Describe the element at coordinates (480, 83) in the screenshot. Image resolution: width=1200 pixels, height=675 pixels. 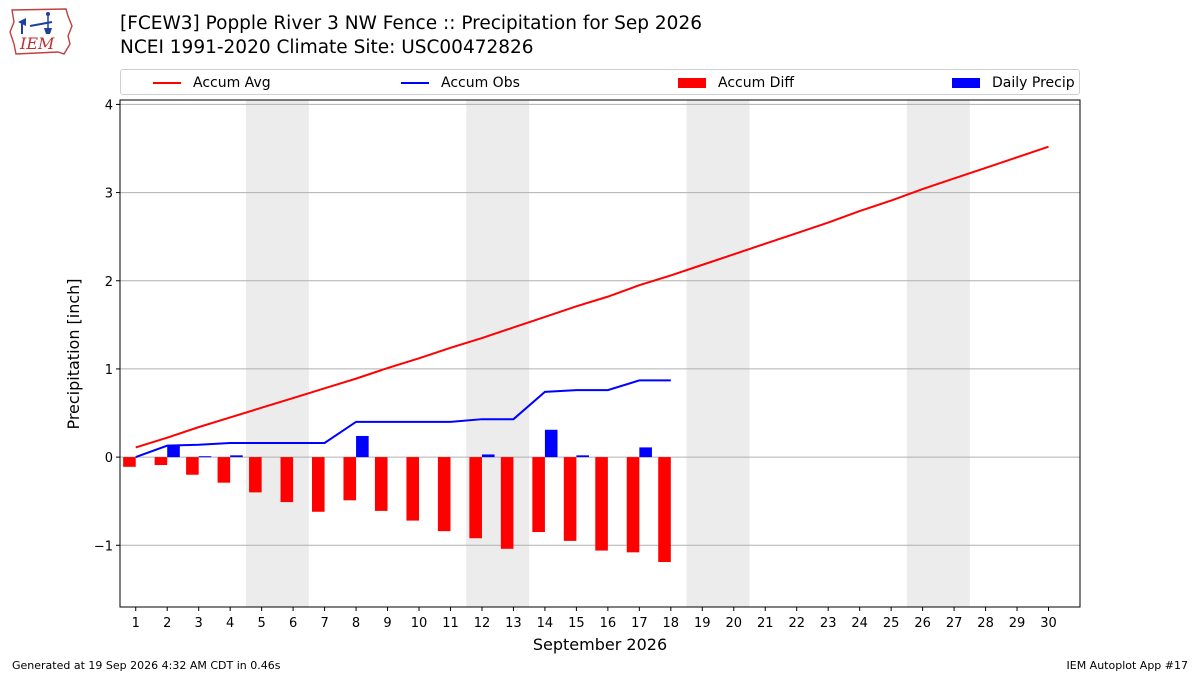
I see `legend-label: Accum Obs` at that location.